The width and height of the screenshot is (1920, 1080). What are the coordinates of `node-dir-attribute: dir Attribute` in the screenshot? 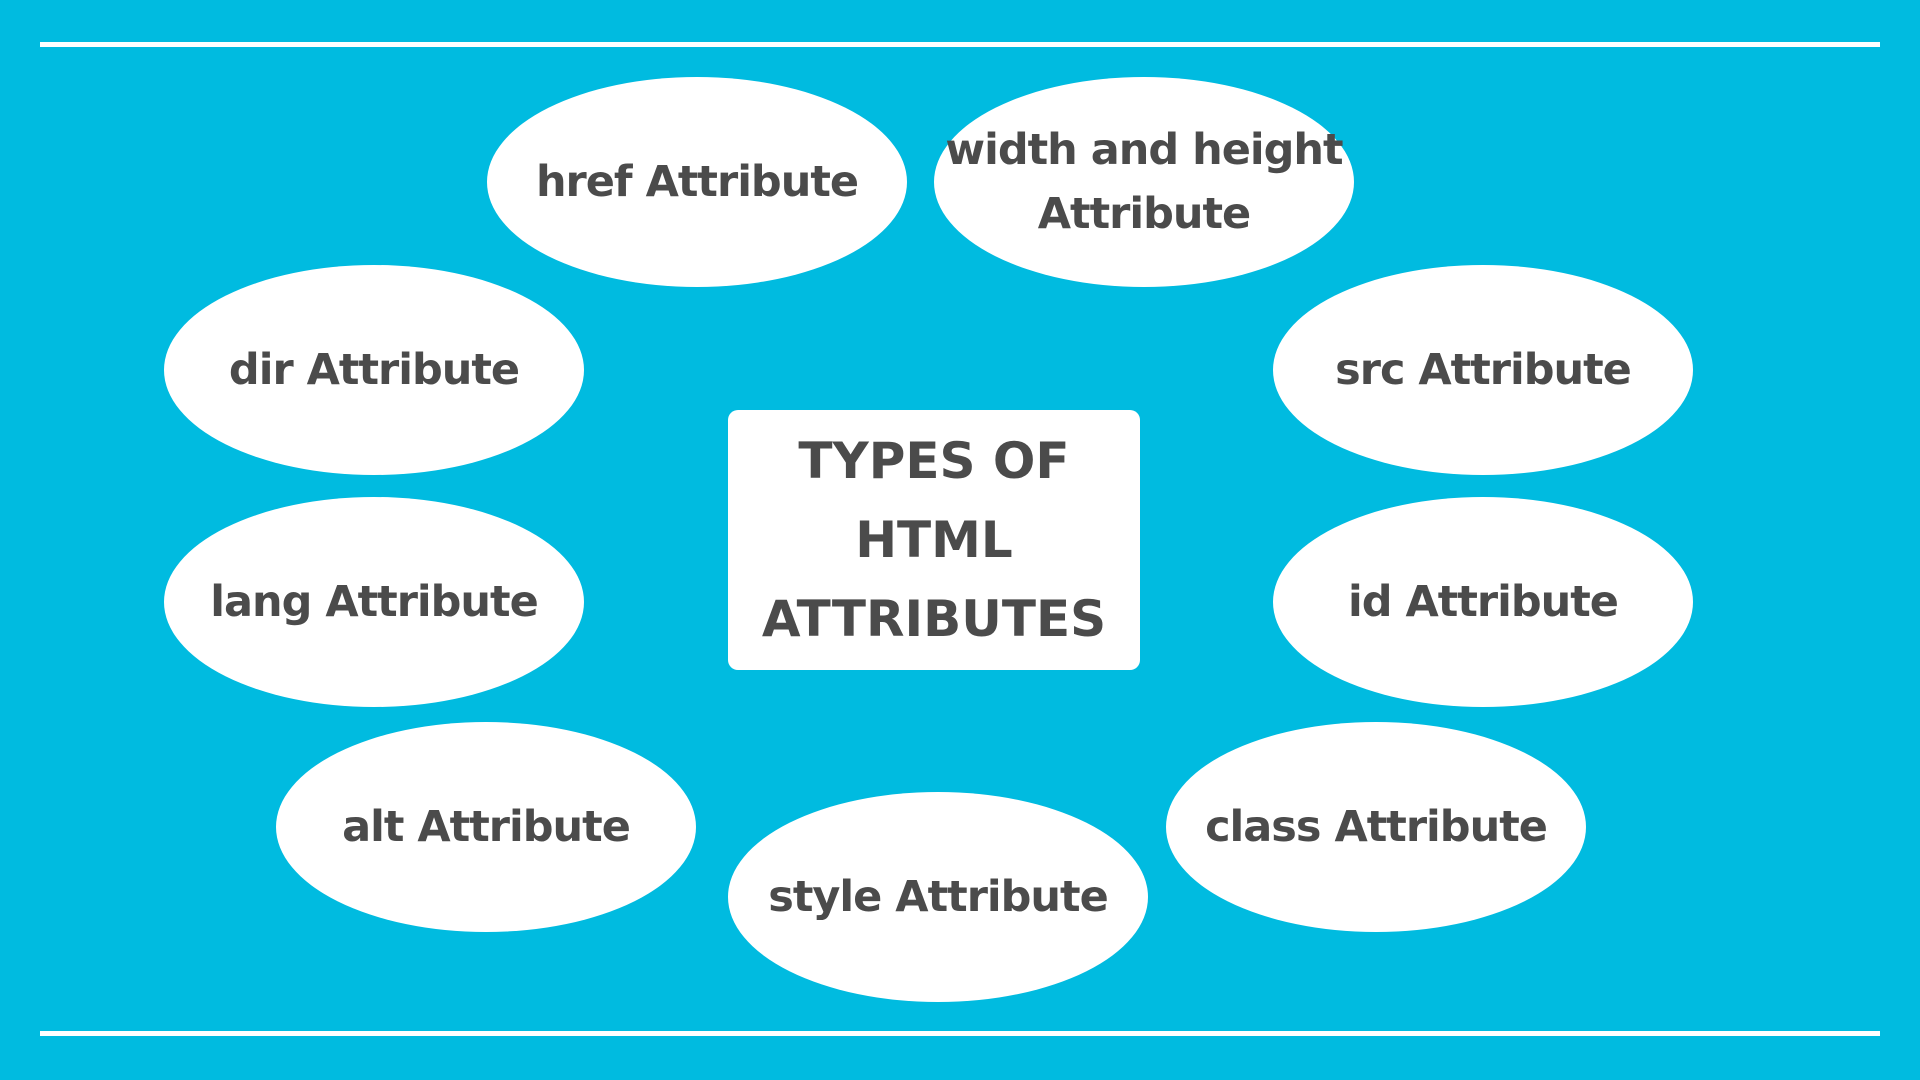 It's located at (374, 370).